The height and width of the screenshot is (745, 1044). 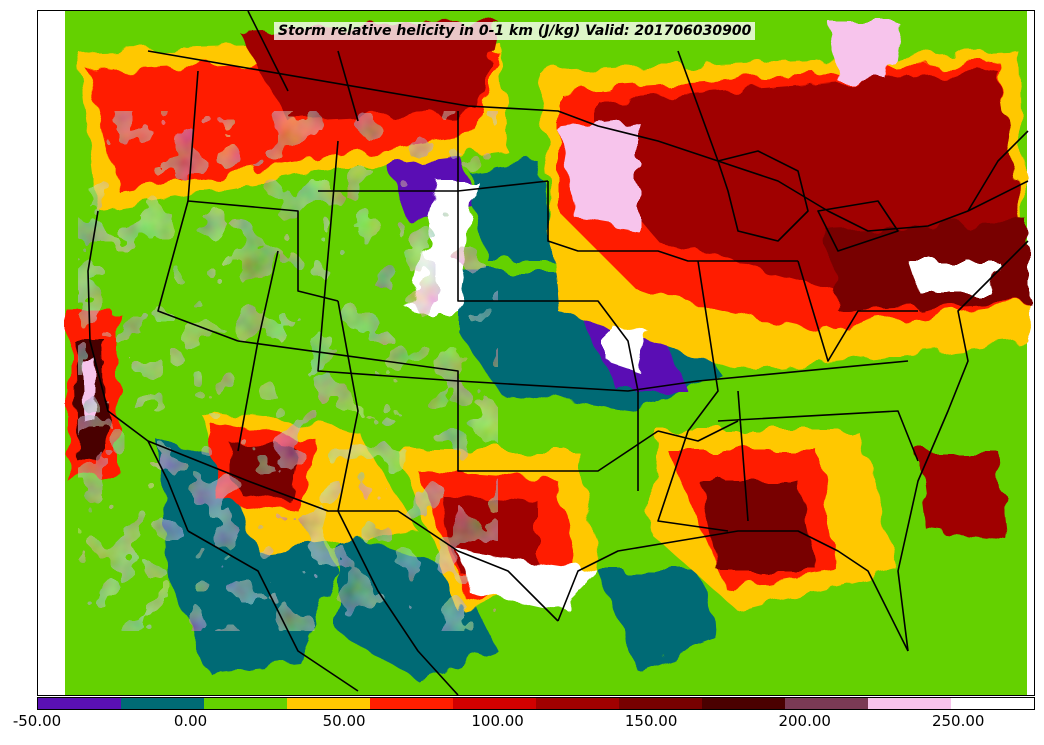 I want to click on gulf-coast, so click(x=733, y=591).